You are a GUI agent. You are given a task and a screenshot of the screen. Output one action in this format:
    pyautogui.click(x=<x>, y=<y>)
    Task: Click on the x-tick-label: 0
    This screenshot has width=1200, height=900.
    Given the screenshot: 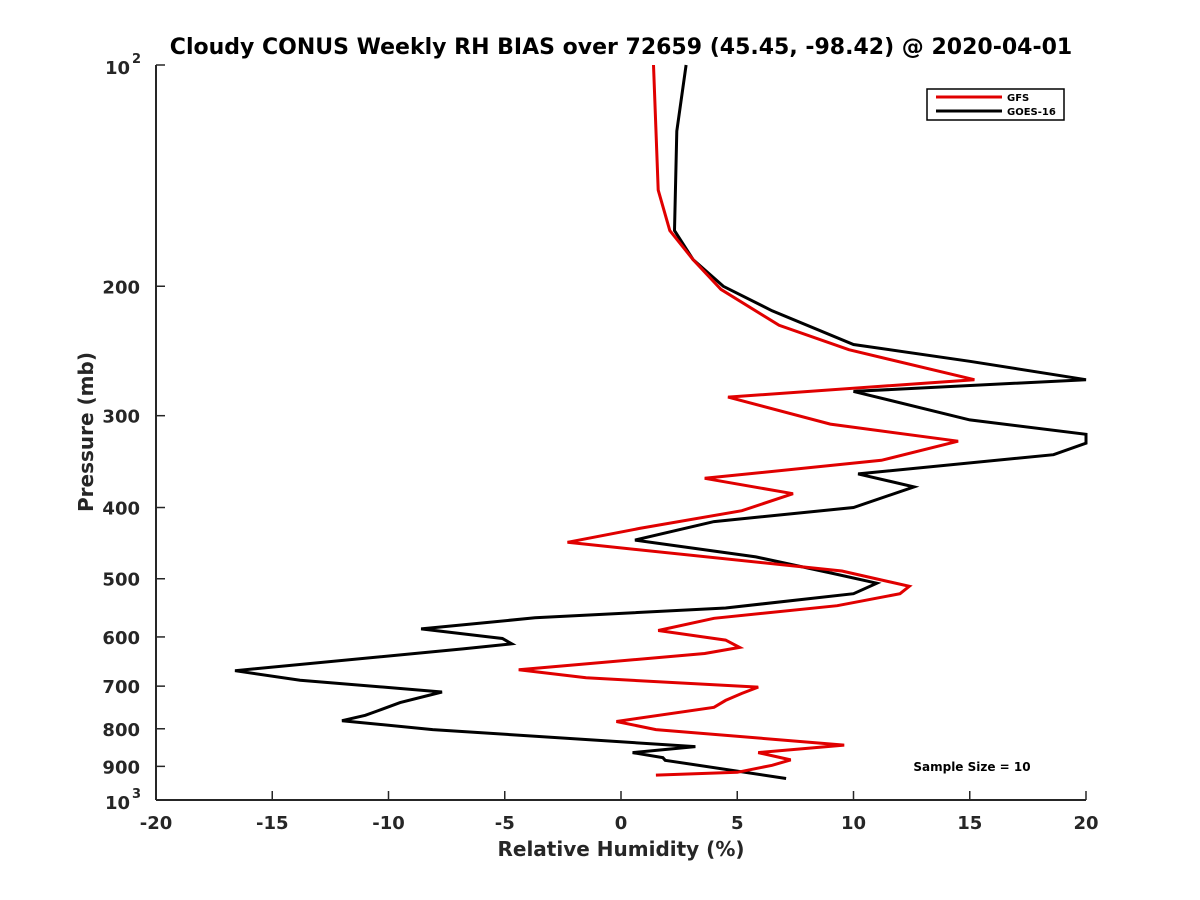 What is the action you would take?
    pyautogui.click(x=621, y=823)
    